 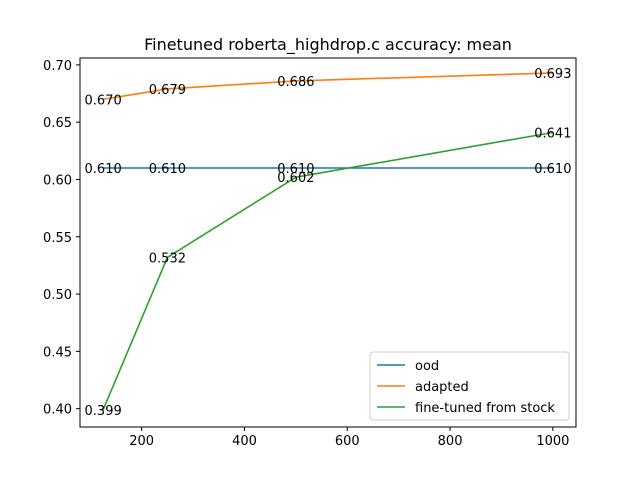 What do you see at coordinates (450, 441) in the screenshot?
I see `x-tick-label: 800` at bounding box center [450, 441].